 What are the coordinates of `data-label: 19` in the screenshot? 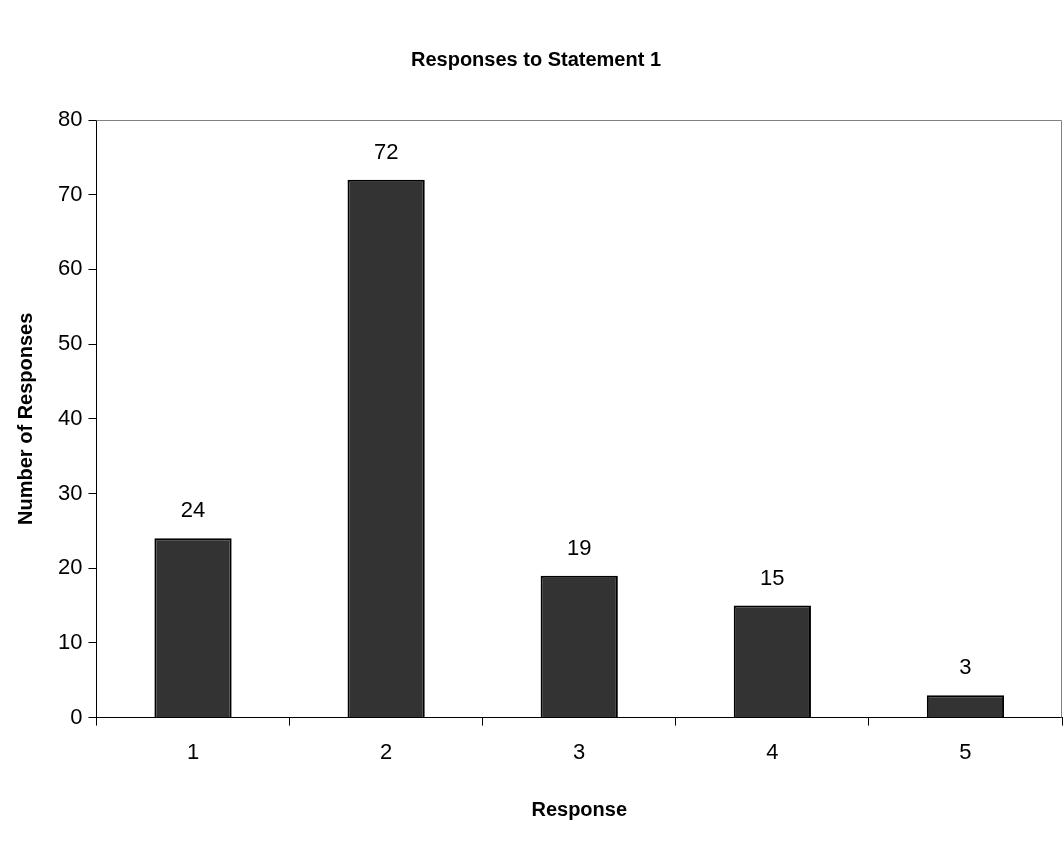 It's located at (579, 547).